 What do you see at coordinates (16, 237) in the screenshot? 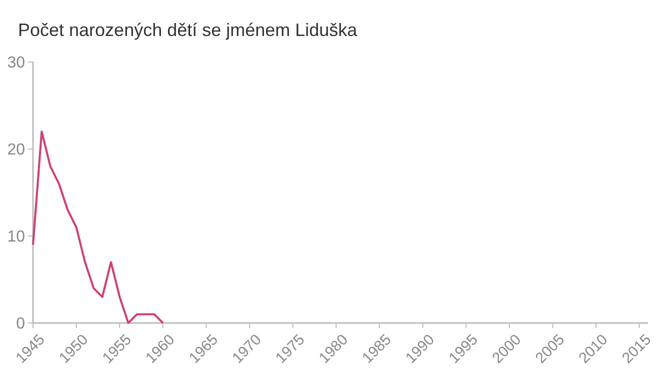
I see `y-tick-label: 10` at bounding box center [16, 237].